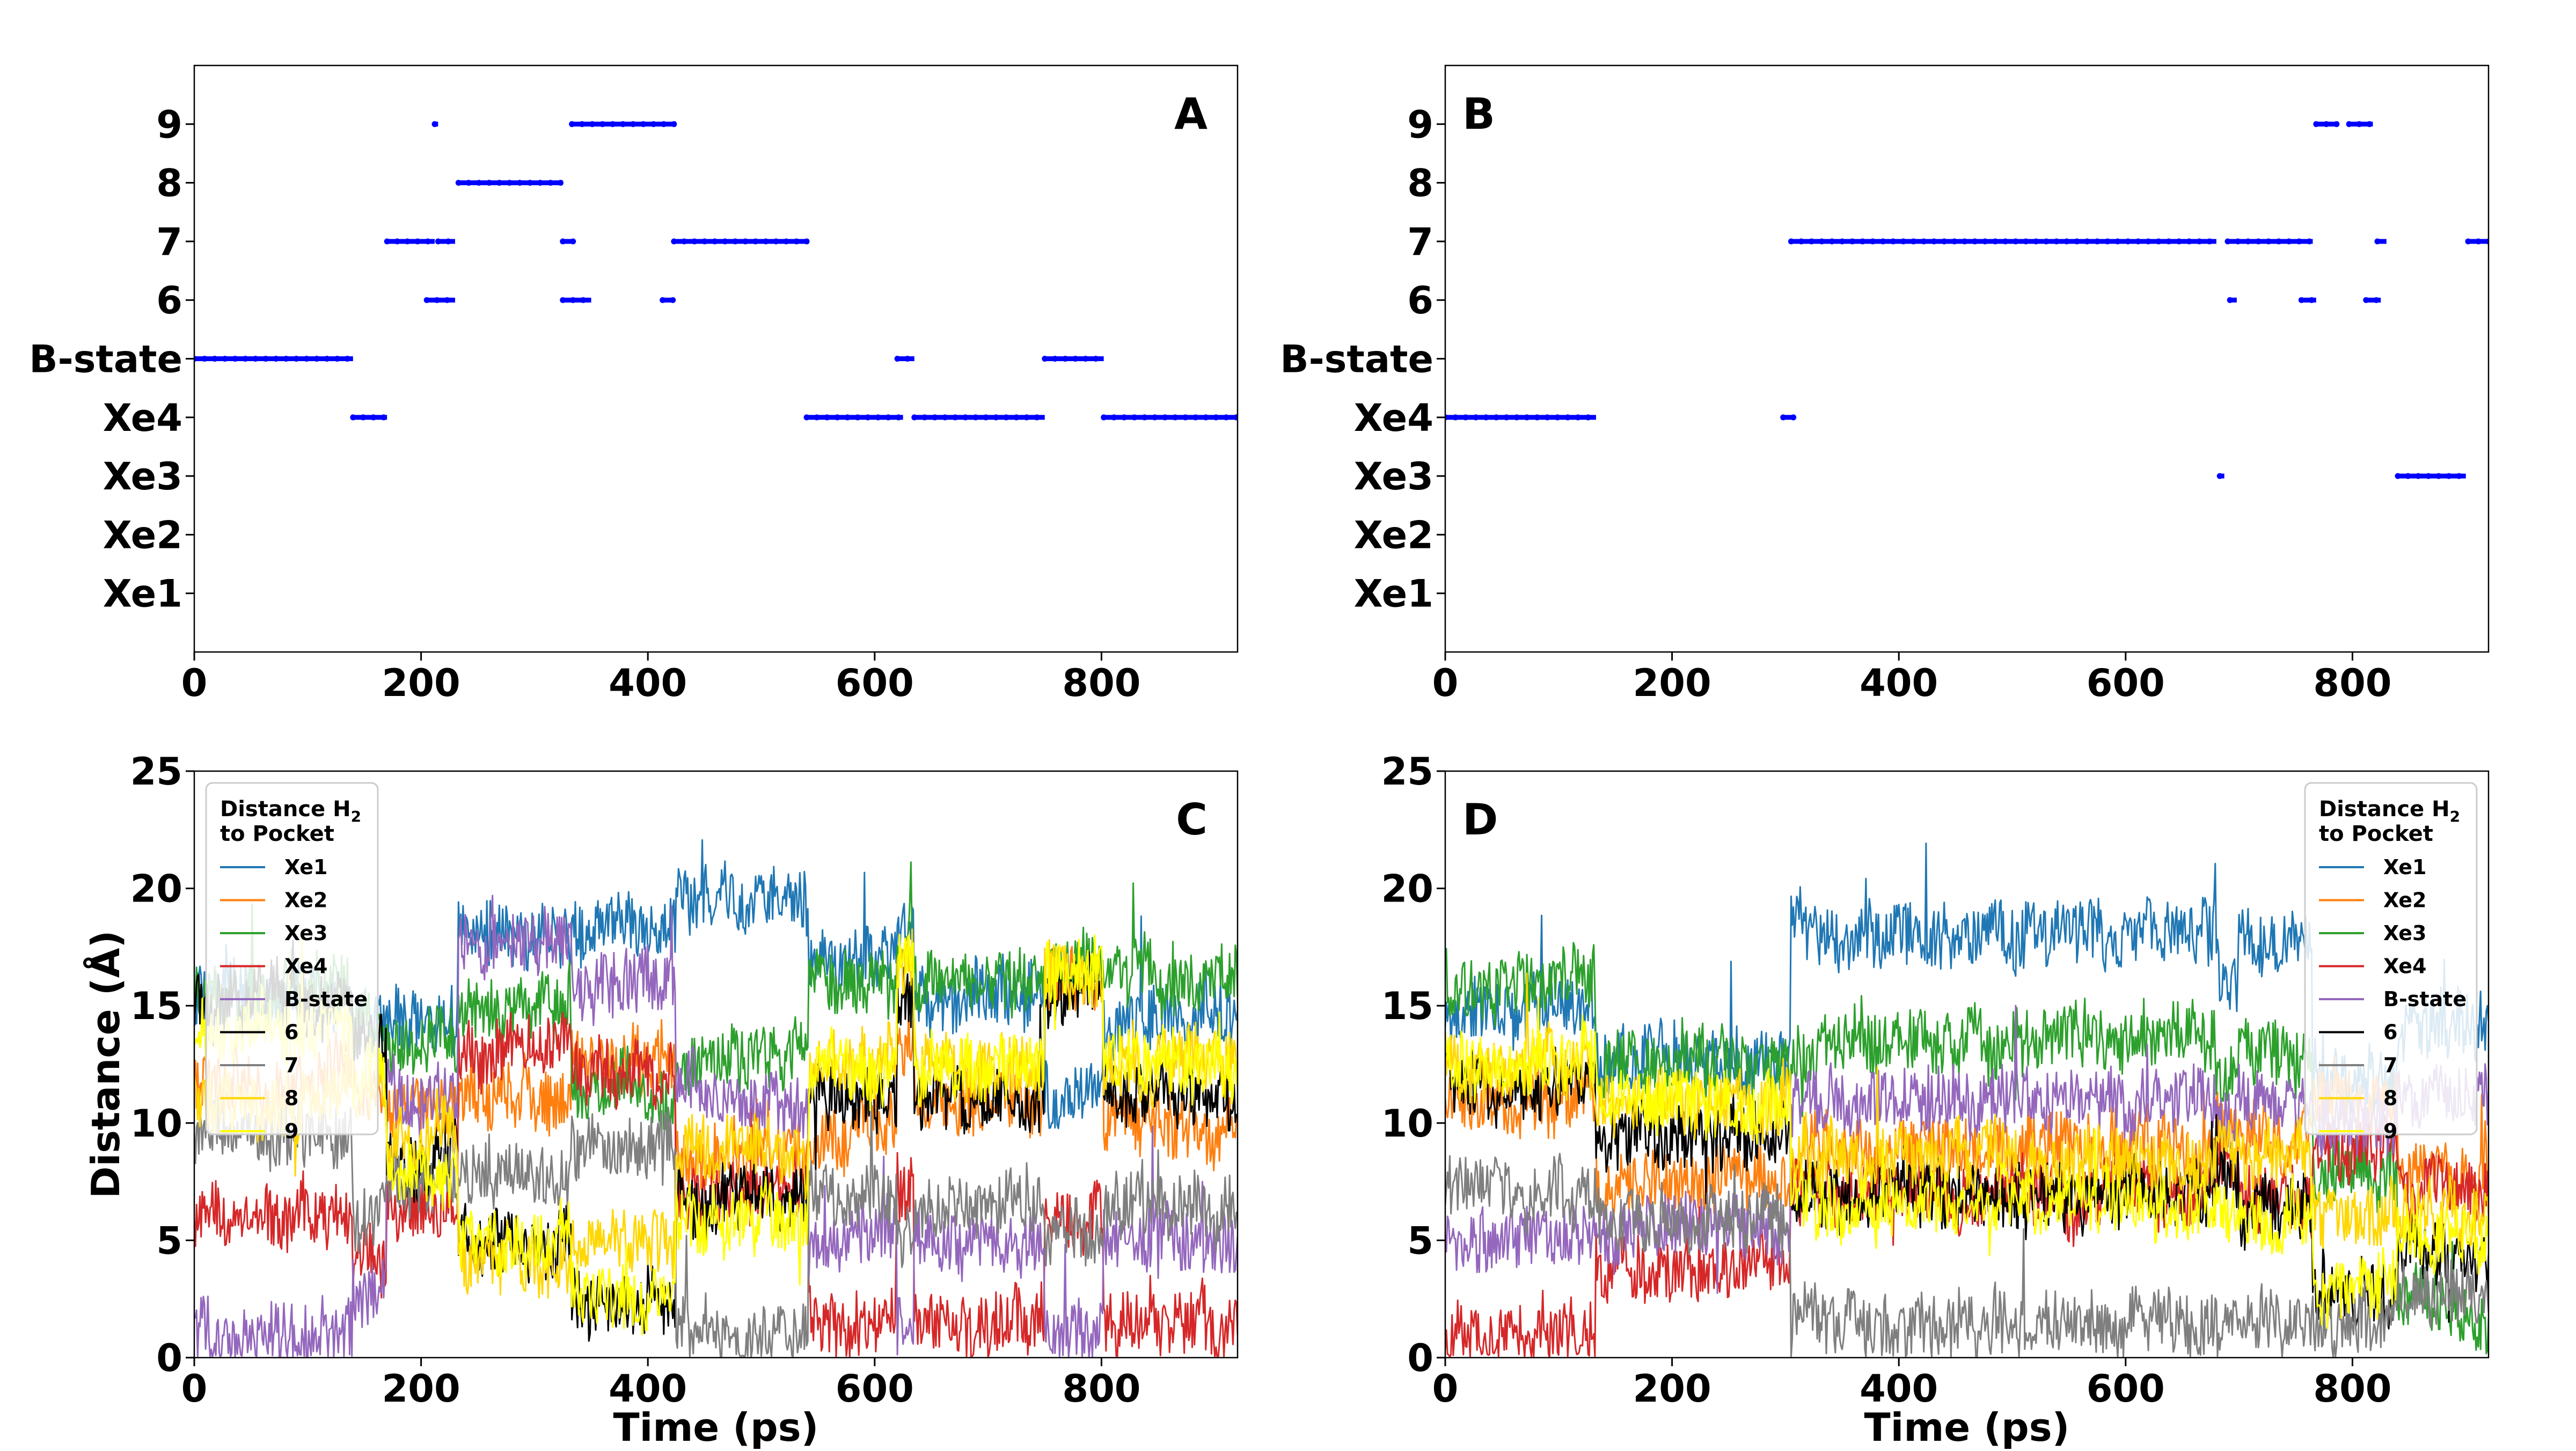 The width and height of the screenshot is (2576, 1451). Describe the element at coordinates (105, 1064) in the screenshot. I see `y-axis-label: Distance (Å)` at that location.